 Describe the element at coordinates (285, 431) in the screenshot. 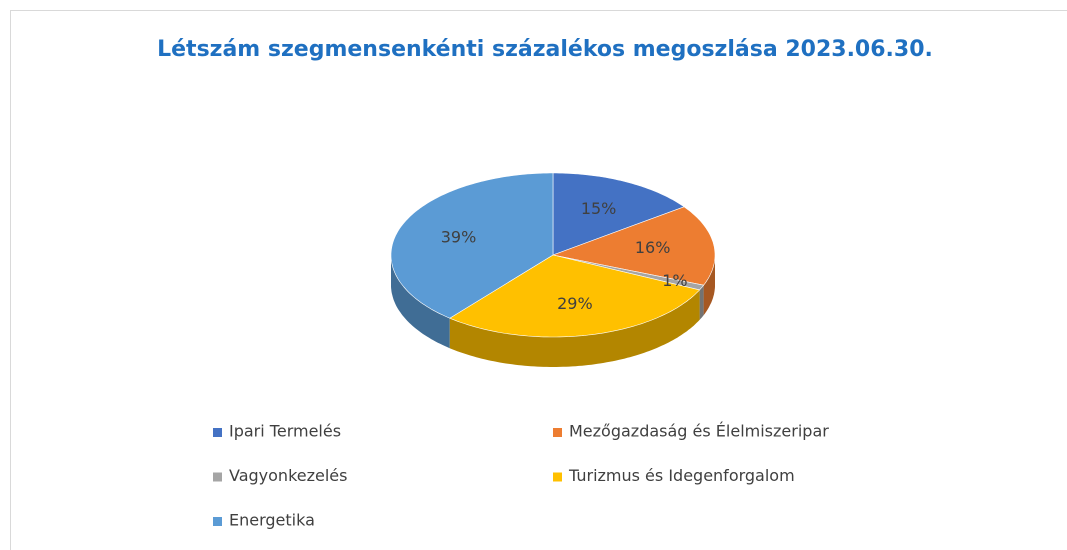

I see `legend-label: Ipari Termelés` at that location.